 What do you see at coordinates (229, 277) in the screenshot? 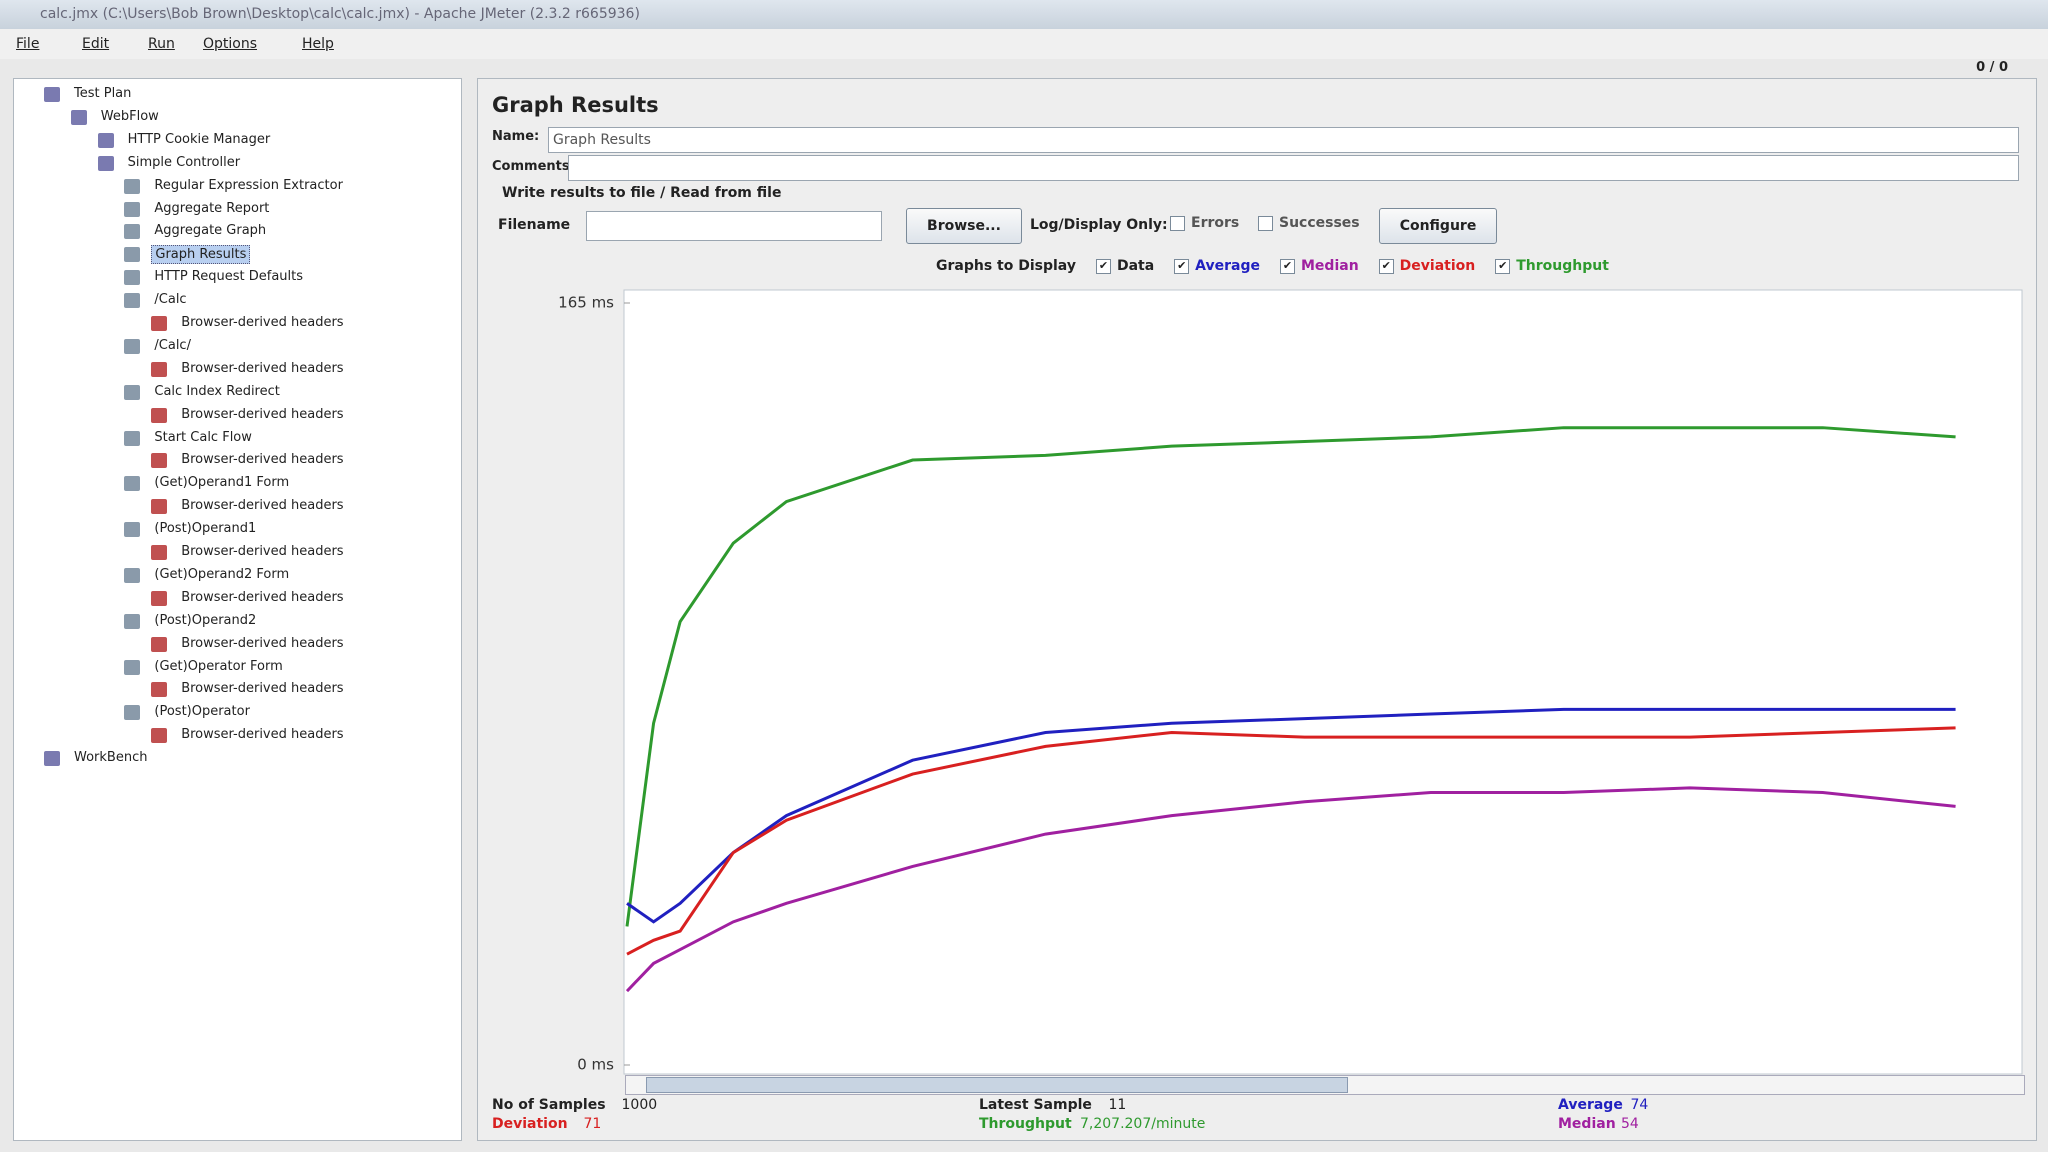
I see `tree-item: HTTP Request Defaults` at bounding box center [229, 277].